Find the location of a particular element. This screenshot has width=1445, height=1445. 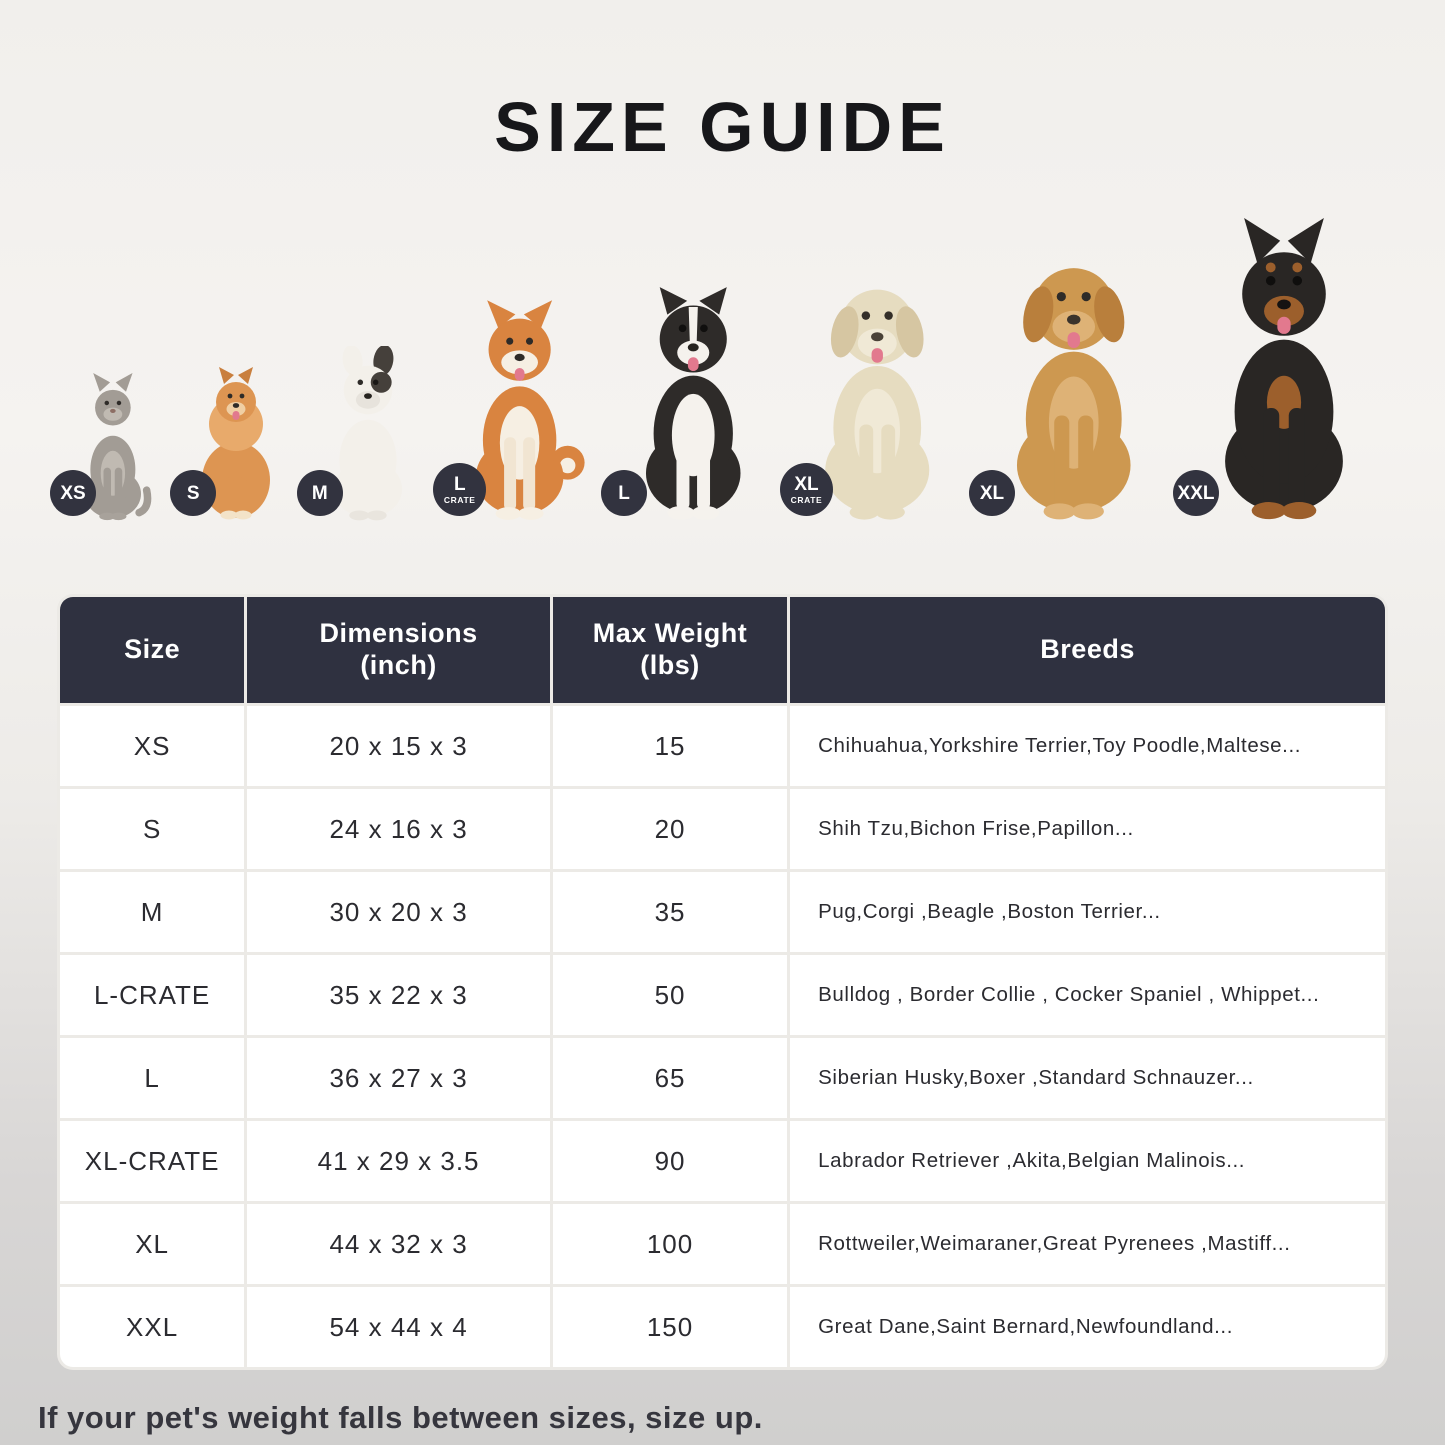

cell-dimensions: 24 x 16 x 3 is located at coordinates (398, 829).